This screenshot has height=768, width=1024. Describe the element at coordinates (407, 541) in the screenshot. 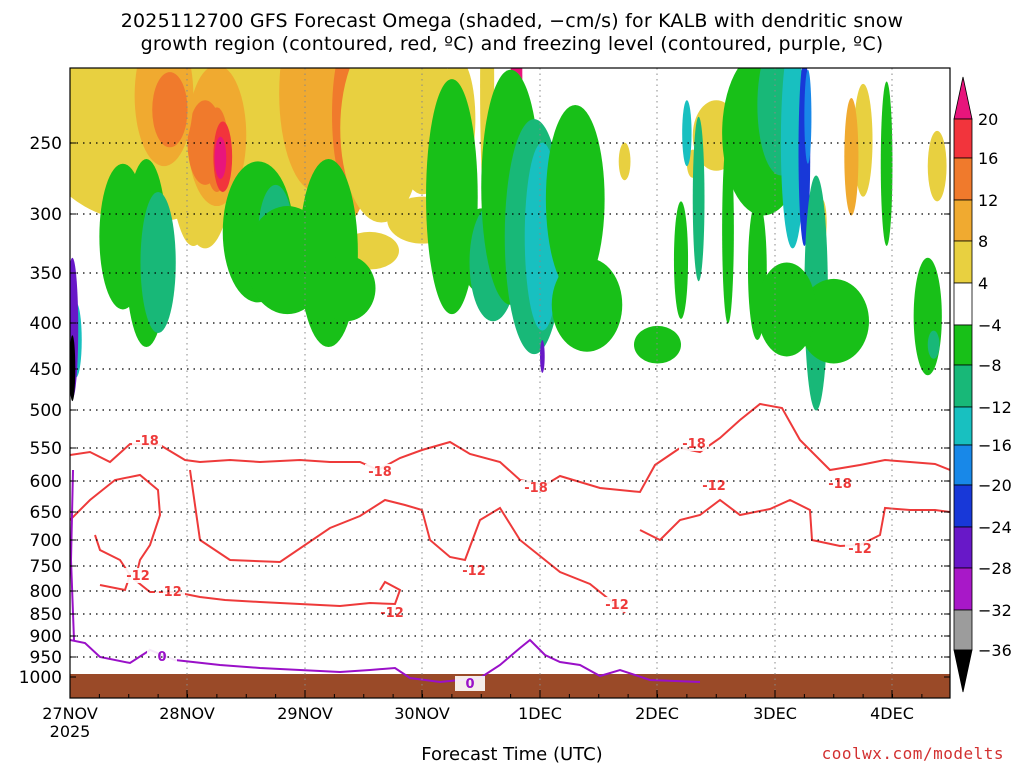

I see `contour-minus12-mid` at that location.